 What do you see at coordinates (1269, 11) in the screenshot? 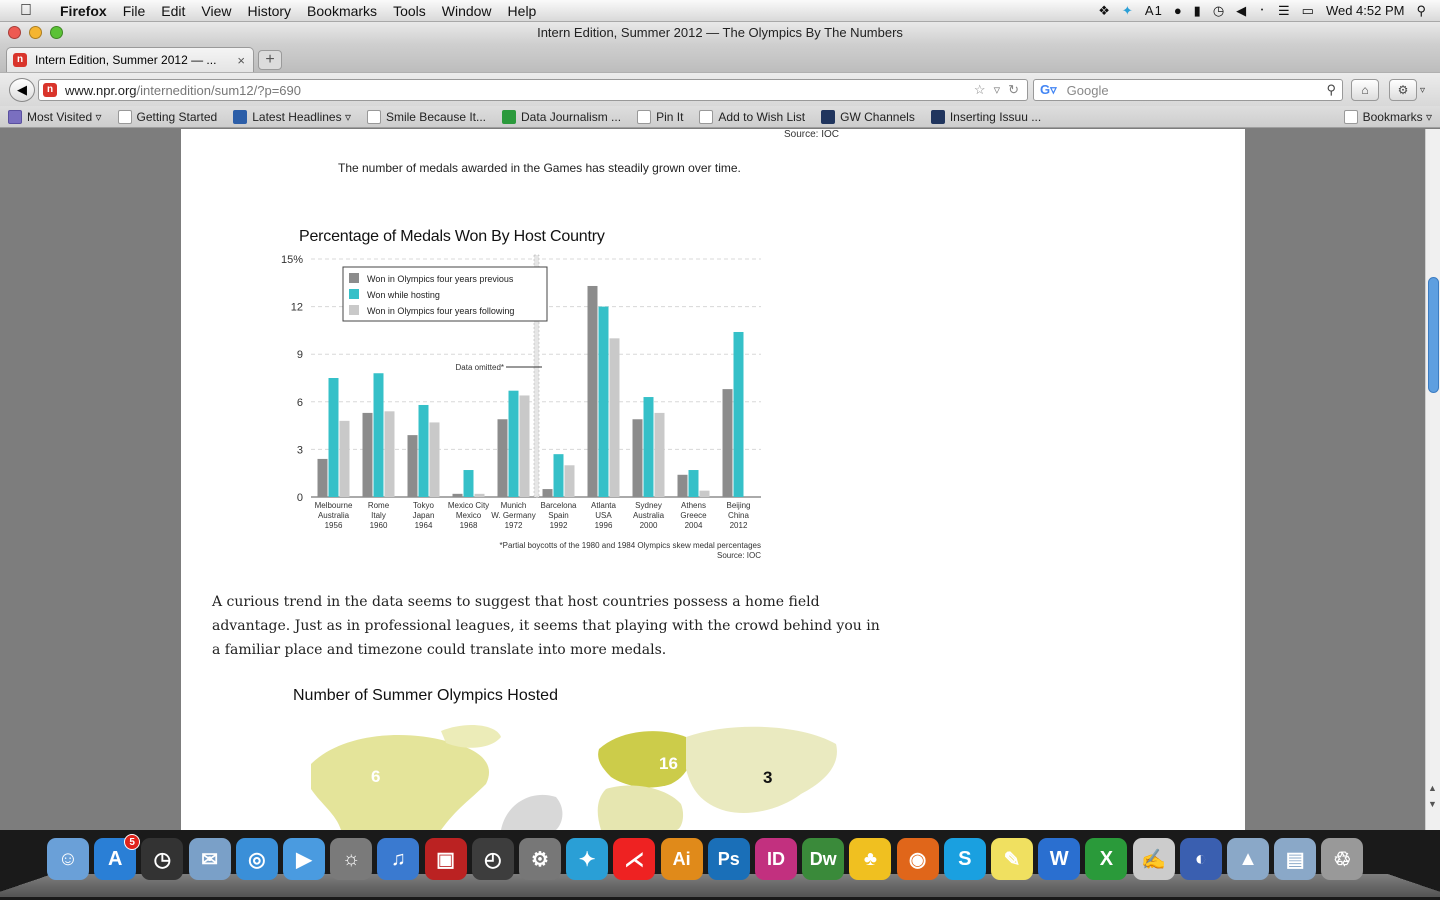
I see `status-menus: ❖ ✦ A 1 ● ▮ ◷ ◀ ᛫ ☰ ▭ Wed 4:52 PM ⚲` at bounding box center [1269, 11].